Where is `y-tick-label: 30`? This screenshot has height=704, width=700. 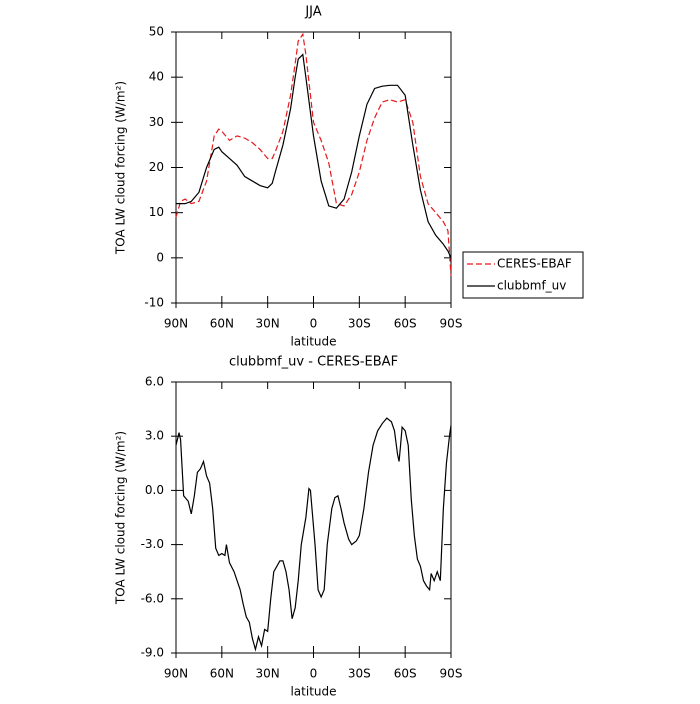
y-tick-label: 30 is located at coordinates (156, 122).